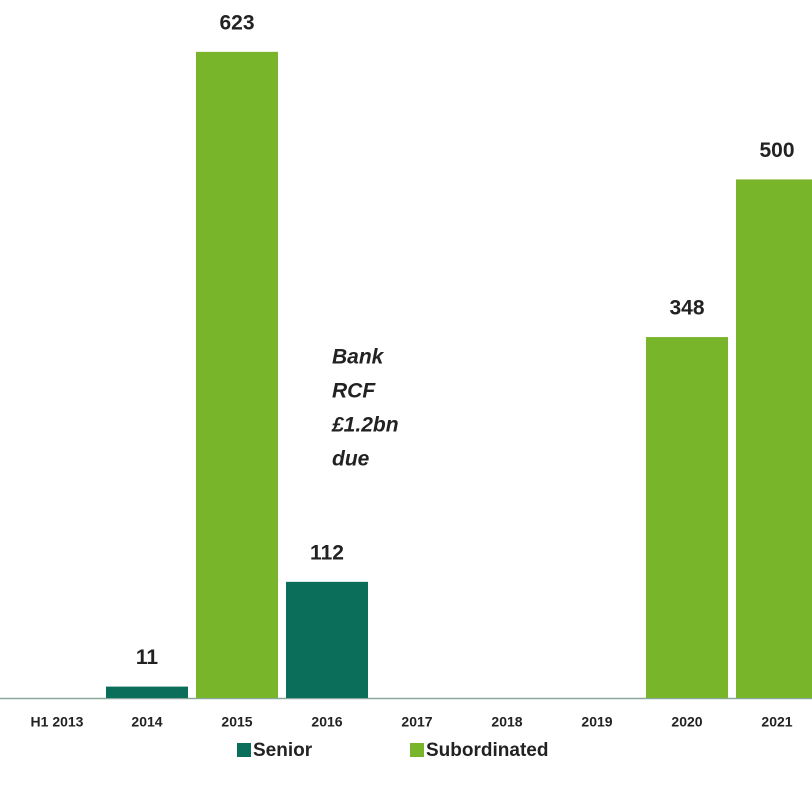 The image size is (812, 791). What do you see at coordinates (351, 459) in the screenshot?
I see `annotation: due` at bounding box center [351, 459].